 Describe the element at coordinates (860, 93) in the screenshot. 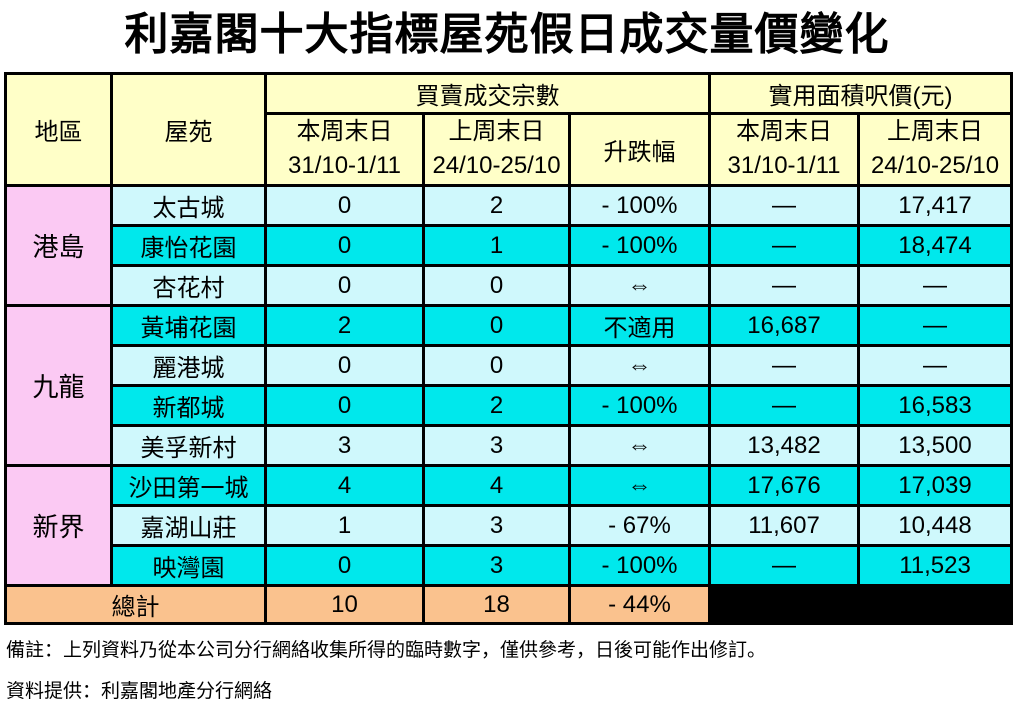

I see `header-price-group: 實用面積呎價(元)` at that location.